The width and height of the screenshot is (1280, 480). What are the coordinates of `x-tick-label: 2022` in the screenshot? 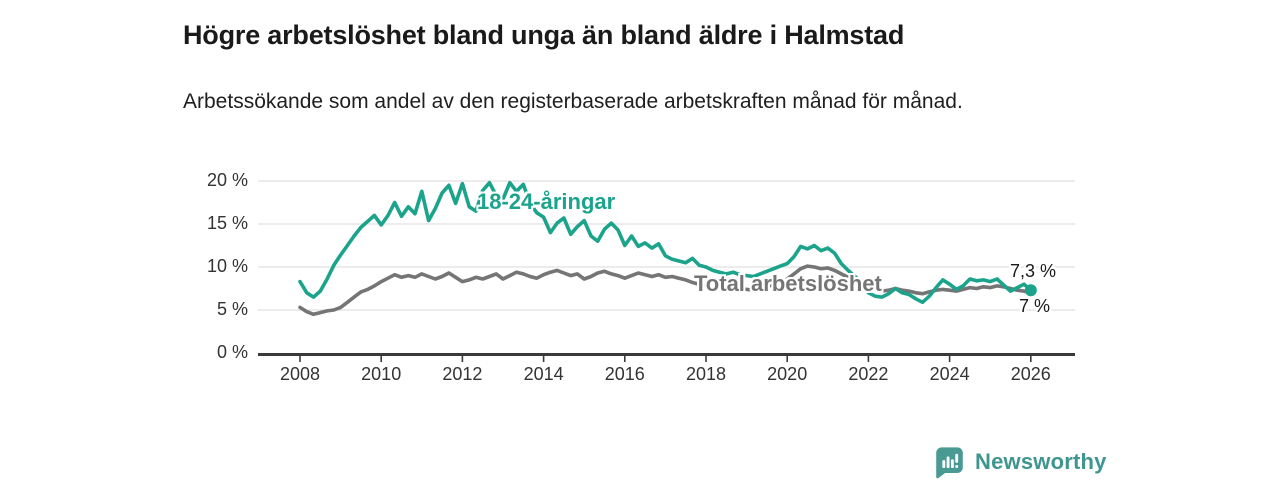 It's located at (868, 374).